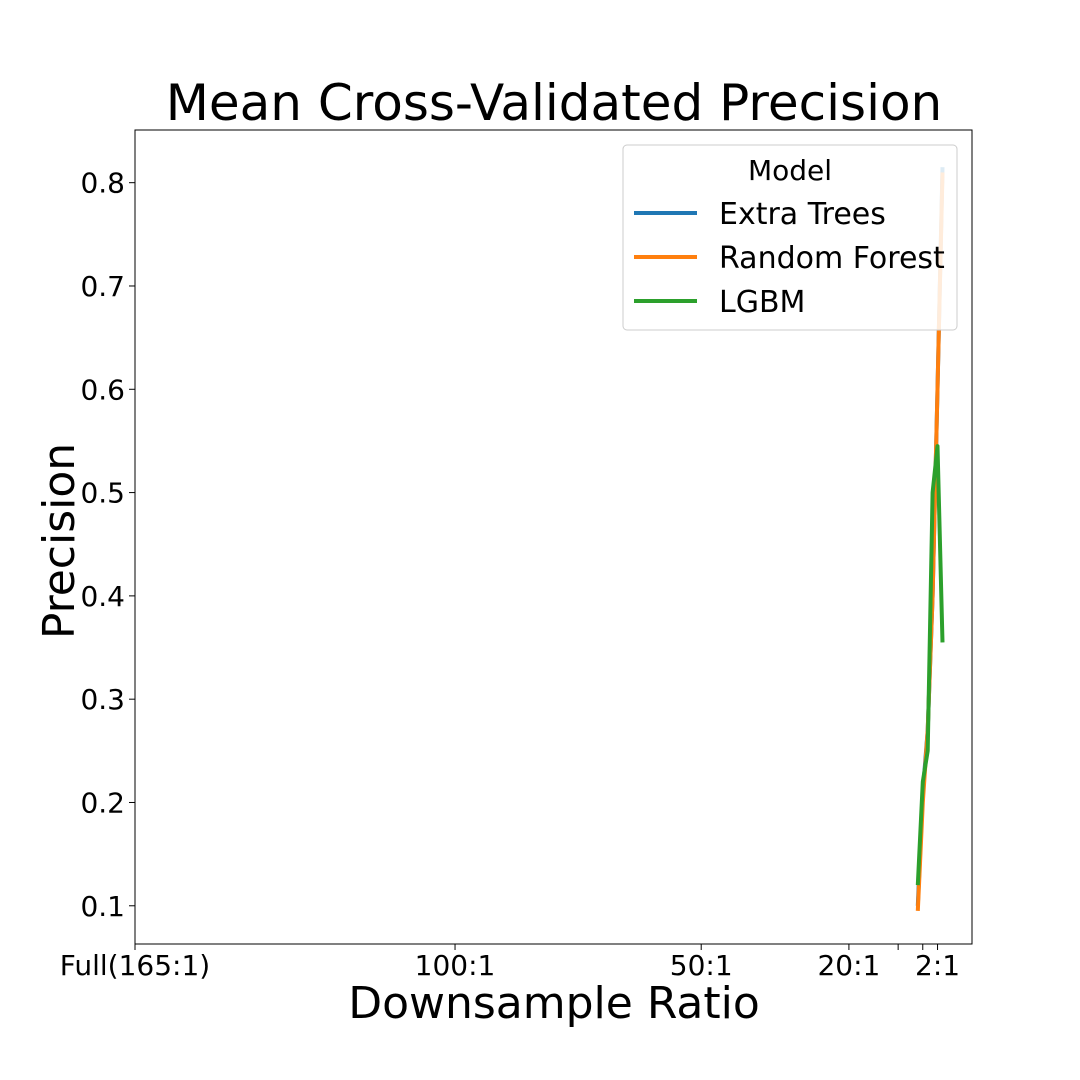 The height and width of the screenshot is (1080, 1080). I want to click on x-tick-label-3: 20:1, so click(848, 965).